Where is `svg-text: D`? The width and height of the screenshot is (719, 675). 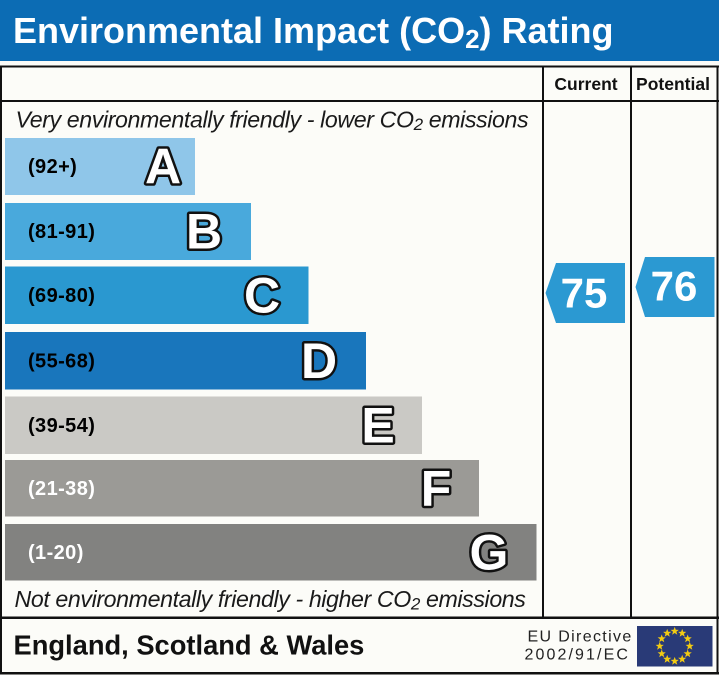 svg-text: D is located at coordinates (319, 361).